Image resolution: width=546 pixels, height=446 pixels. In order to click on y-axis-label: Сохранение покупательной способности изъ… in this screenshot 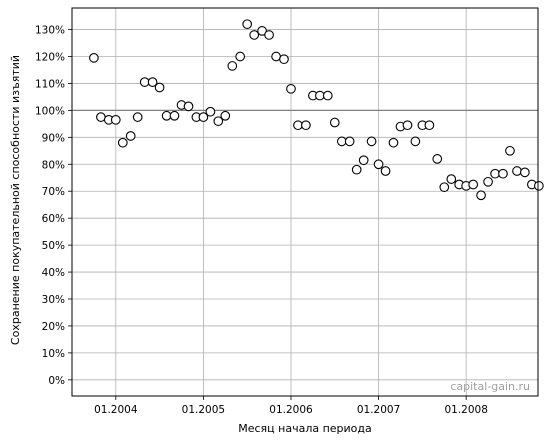, I will do `click(15, 200)`.